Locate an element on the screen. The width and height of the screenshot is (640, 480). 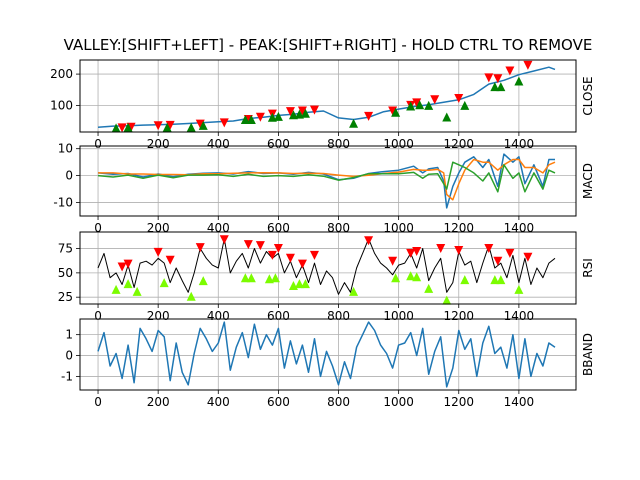
y-tick-label: 10 is located at coordinates (65, 149).